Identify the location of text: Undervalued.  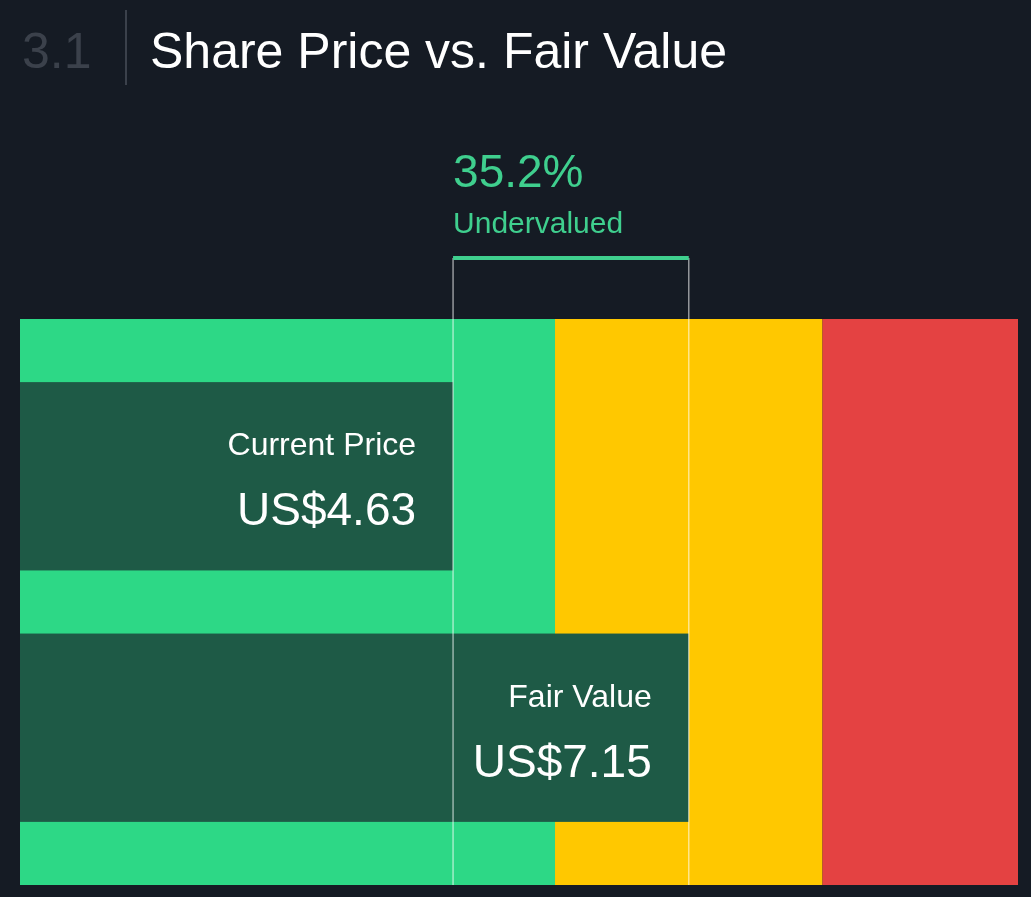
(538, 222).